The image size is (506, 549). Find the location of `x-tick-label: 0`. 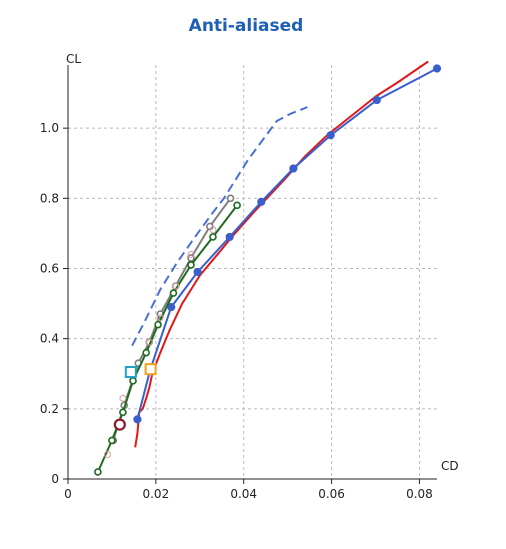

x-tick-label: 0 is located at coordinates (68, 494).